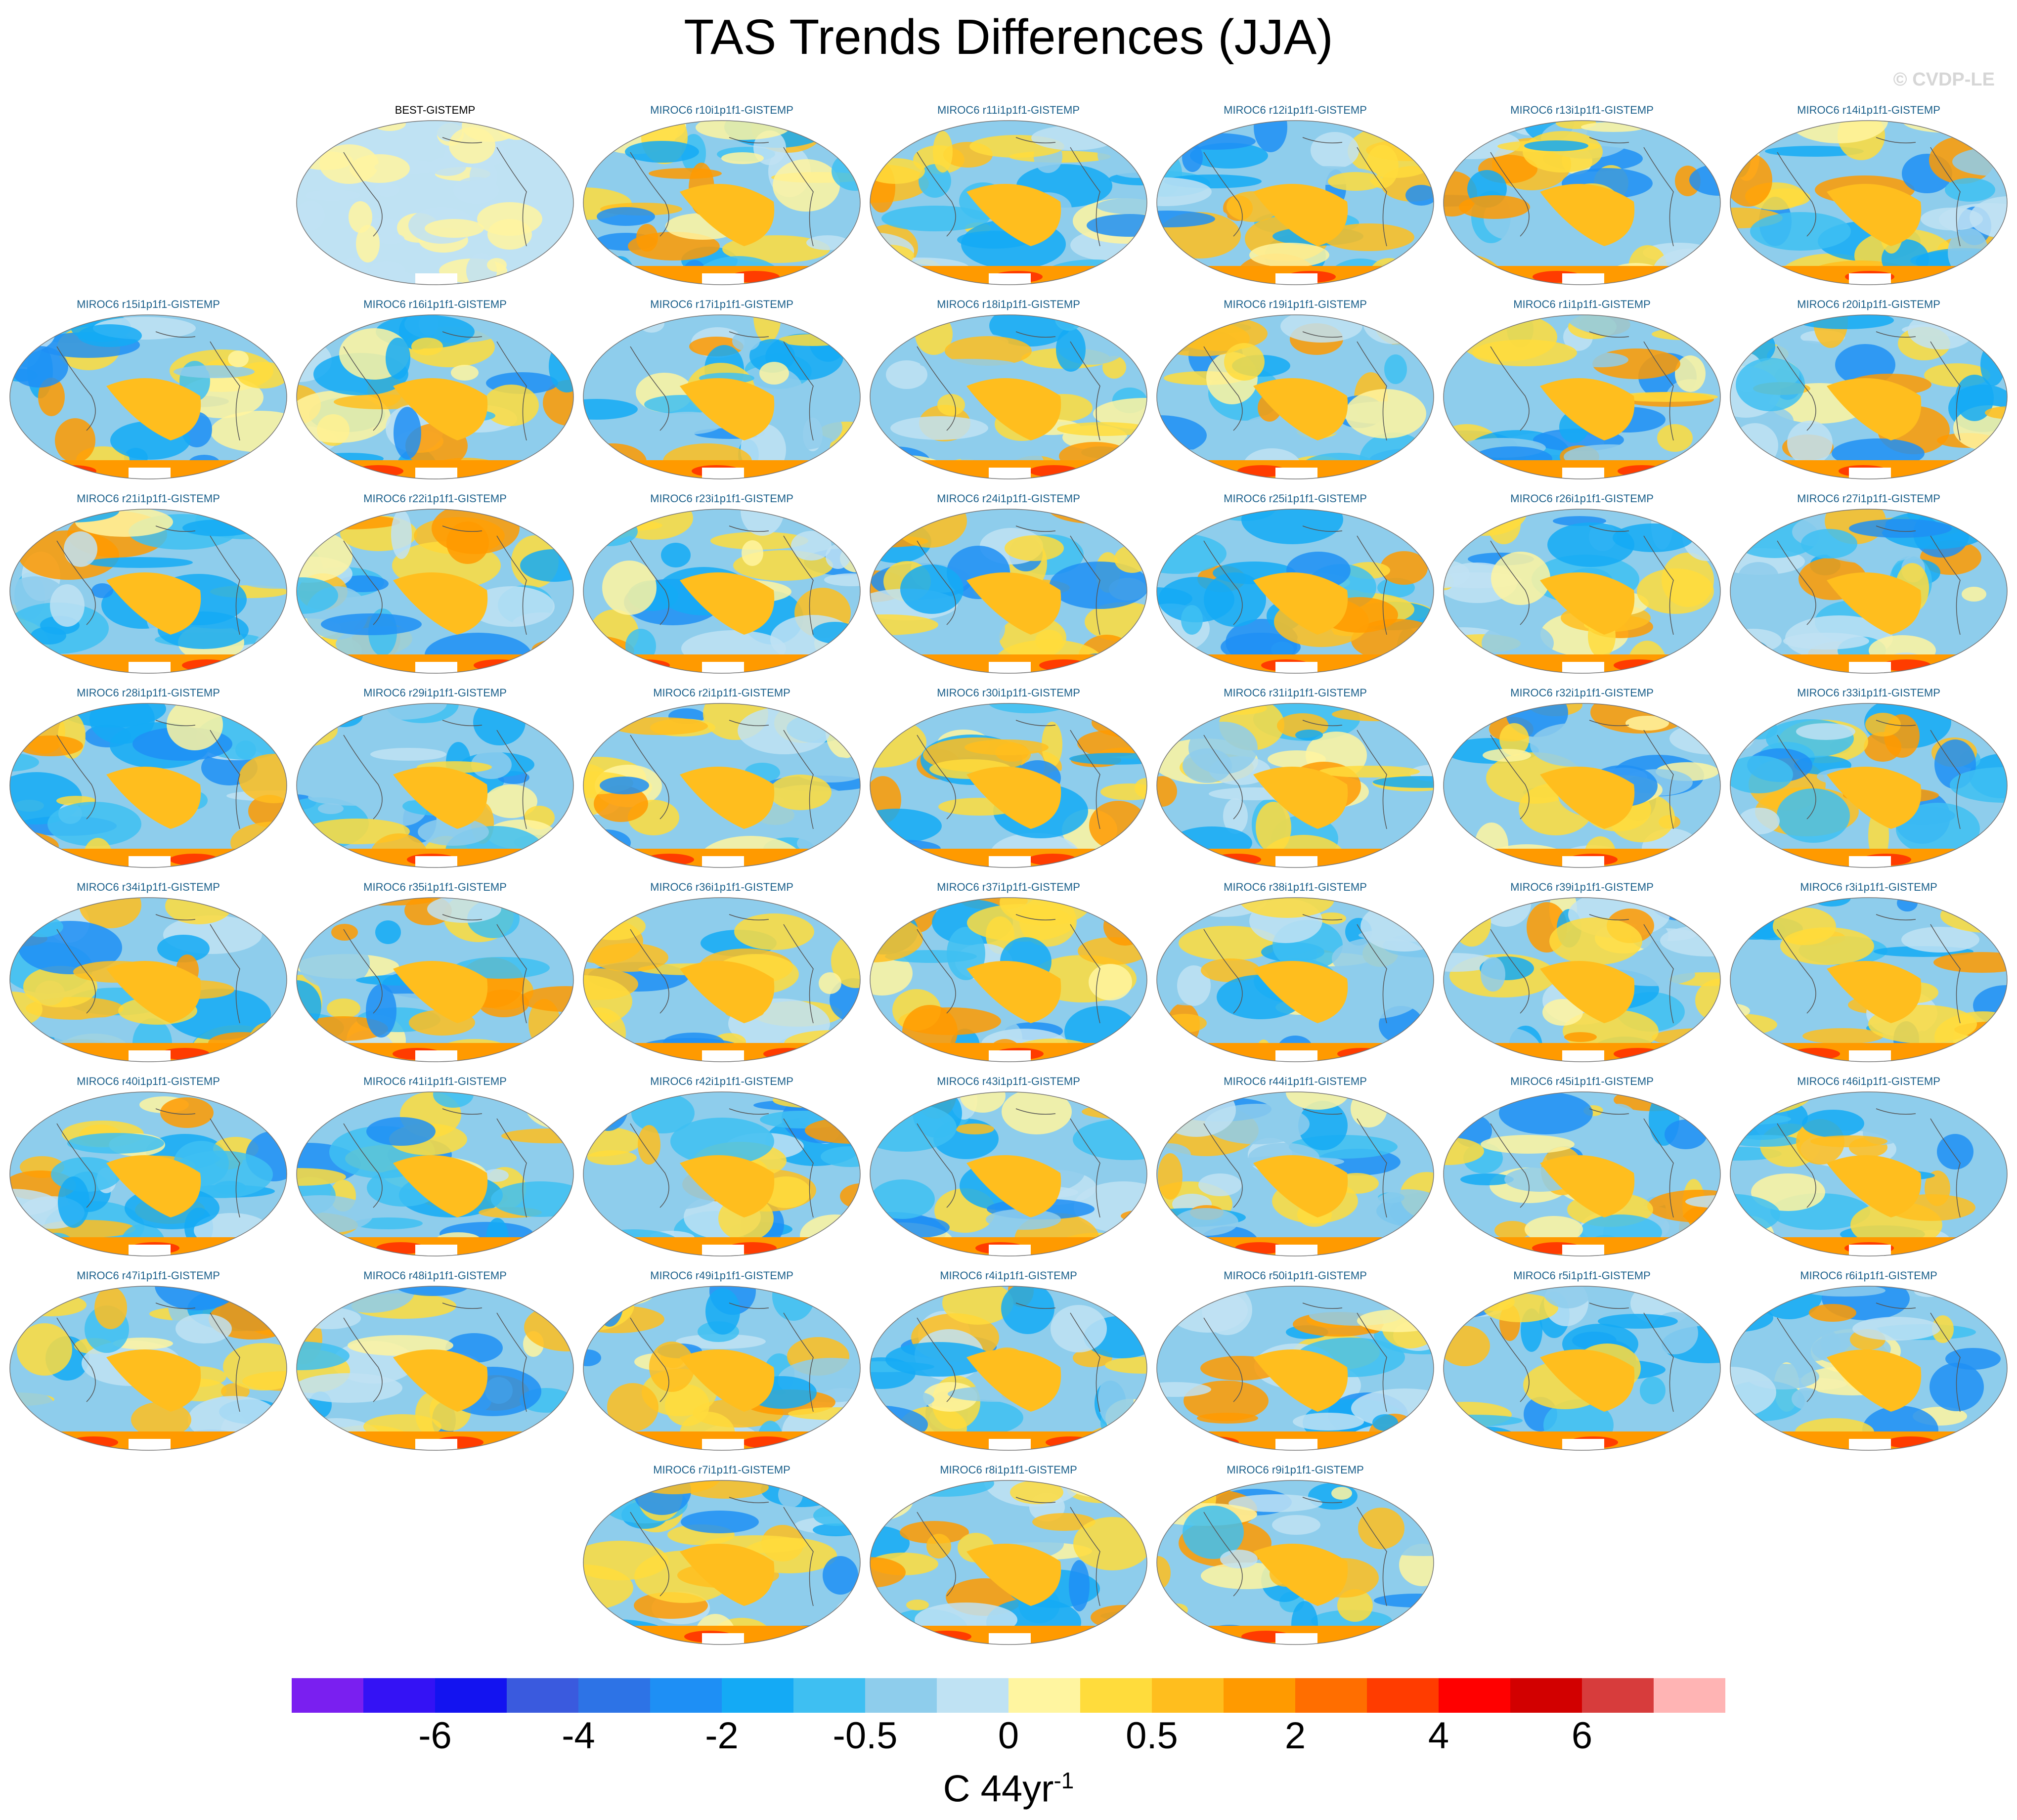  Describe the element at coordinates (1582, 1736) in the screenshot. I see `colorbar-tick-label: 6` at that location.